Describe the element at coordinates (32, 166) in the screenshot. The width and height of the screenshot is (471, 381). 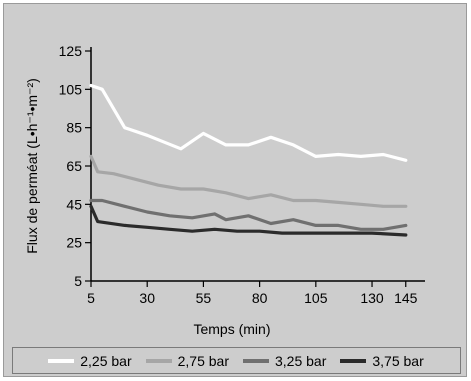
I see `y-axis-label: Flux de perméat (L•h⁻¹•m⁻²)` at that location.